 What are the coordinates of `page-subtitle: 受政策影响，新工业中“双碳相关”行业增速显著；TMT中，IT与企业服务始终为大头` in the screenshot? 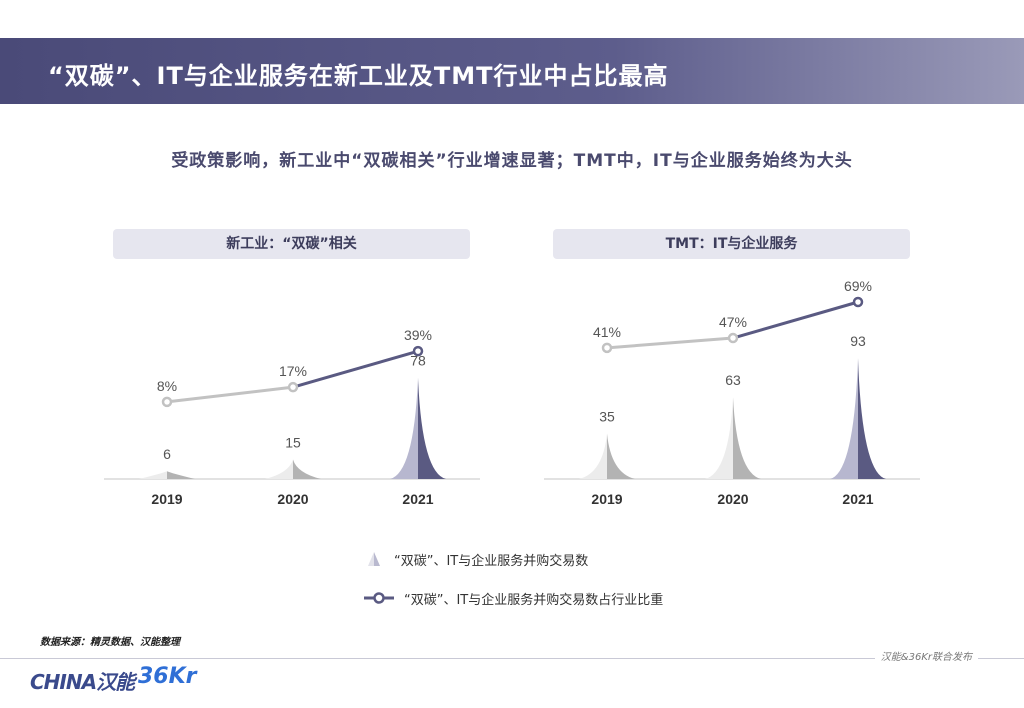 It's located at (512, 161).